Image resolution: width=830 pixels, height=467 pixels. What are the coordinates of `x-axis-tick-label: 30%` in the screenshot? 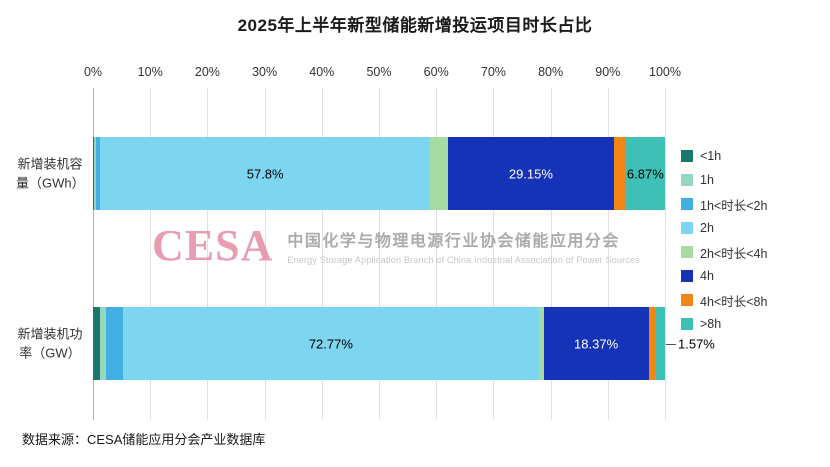 It's located at (265, 72).